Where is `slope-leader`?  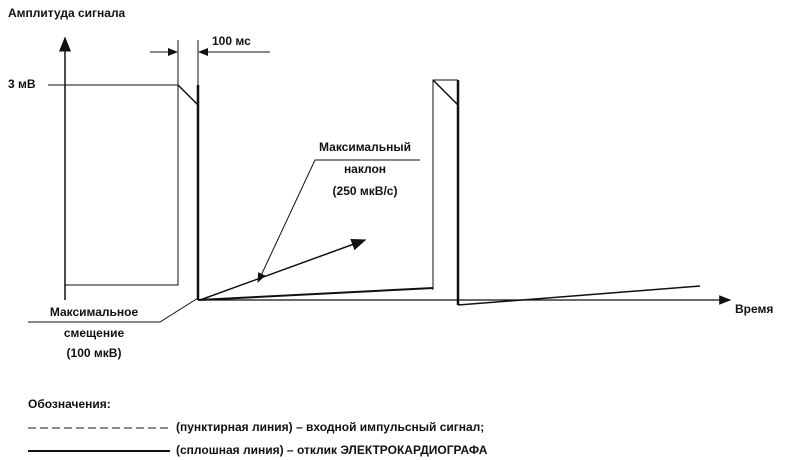
slope-leader is located at coordinates (338, 221).